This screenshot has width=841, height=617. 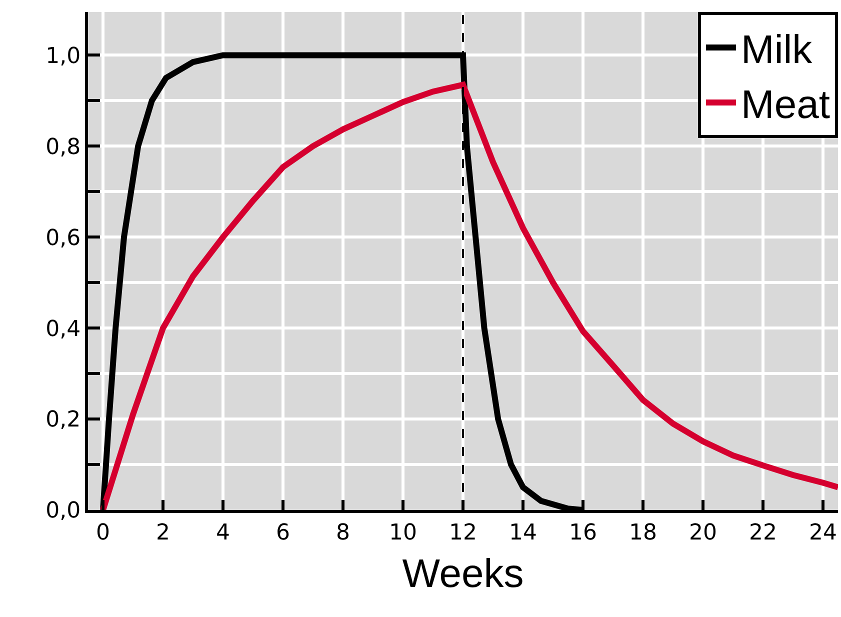 I want to click on x-tick-label: 2, so click(x=163, y=533).